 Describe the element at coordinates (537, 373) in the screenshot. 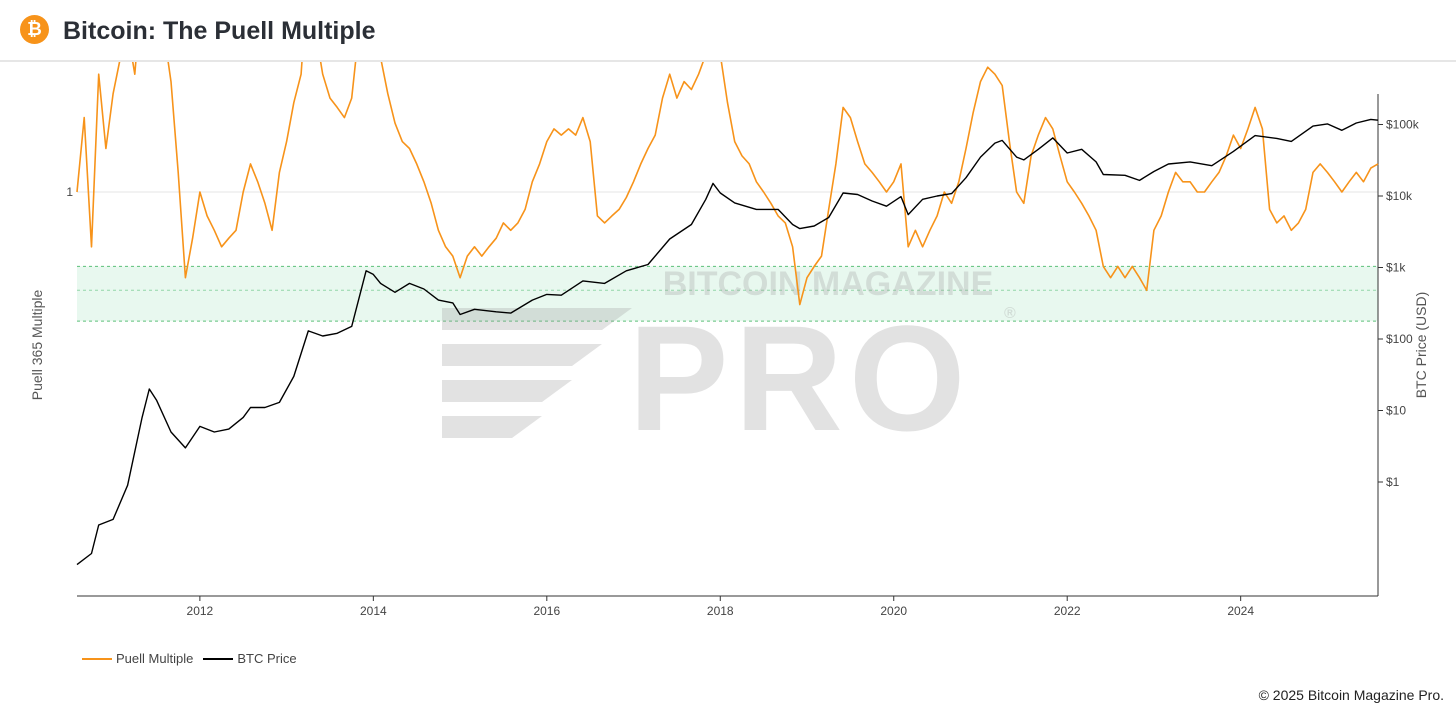

I see `watermark-logo-icon` at that location.